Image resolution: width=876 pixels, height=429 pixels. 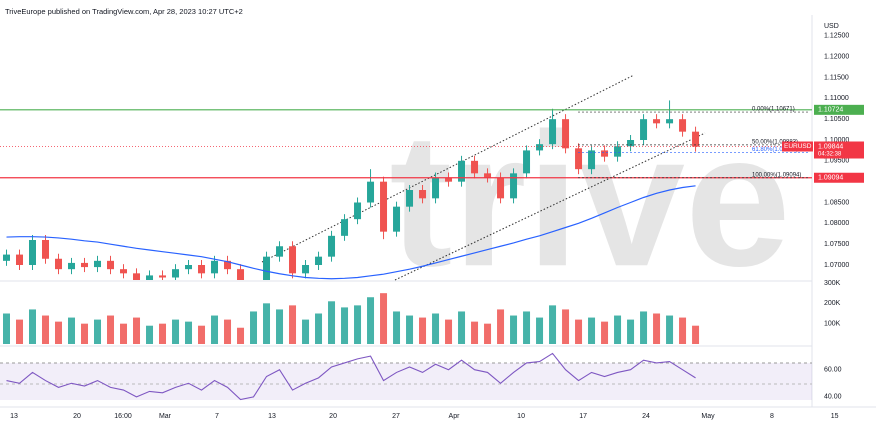 I want to click on y-tick-label: 1.08500, so click(x=836, y=202).